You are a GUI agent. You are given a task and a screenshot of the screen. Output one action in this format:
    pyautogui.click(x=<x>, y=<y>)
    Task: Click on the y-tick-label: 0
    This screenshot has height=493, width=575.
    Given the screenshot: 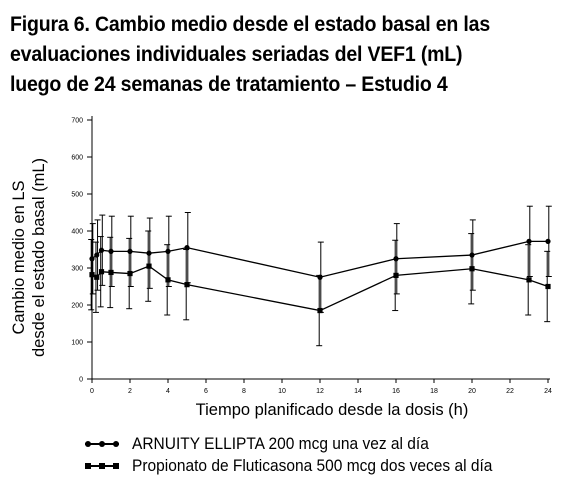 What is the action you would take?
    pyautogui.click(x=81, y=380)
    